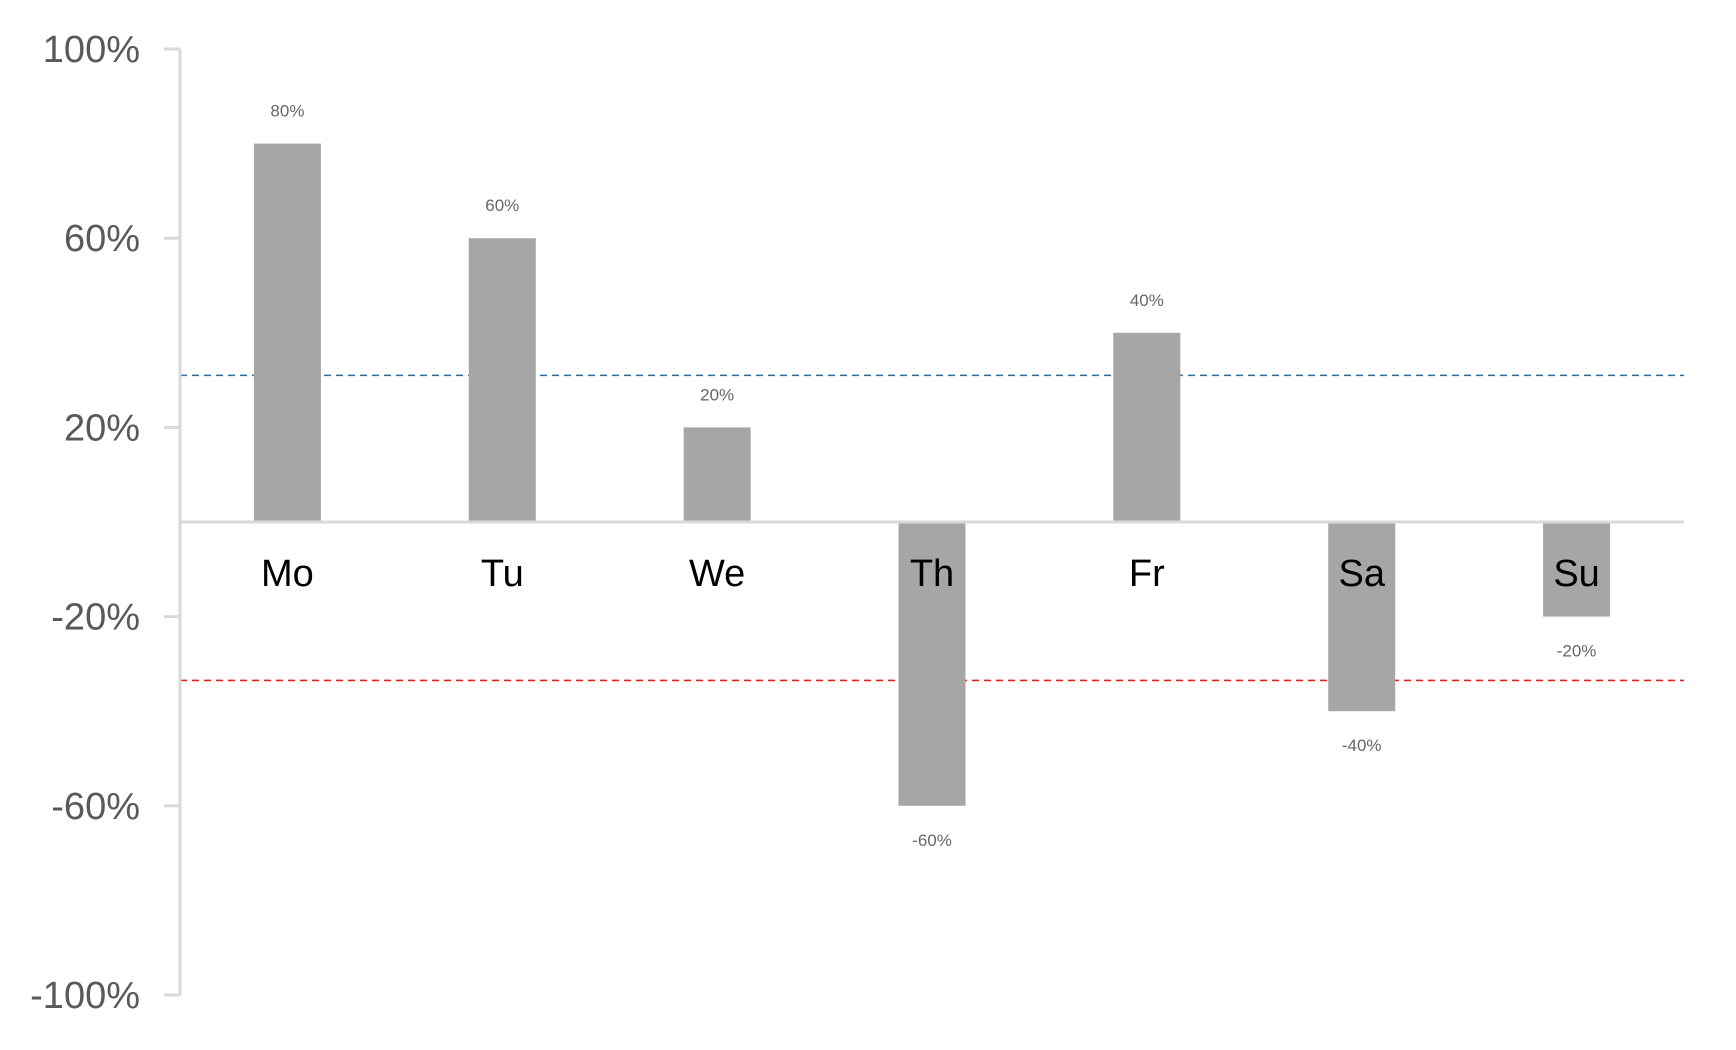  What do you see at coordinates (1362, 745) in the screenshot?
I see `data-label-sa: -40%` at bounding box center [1362, 745].